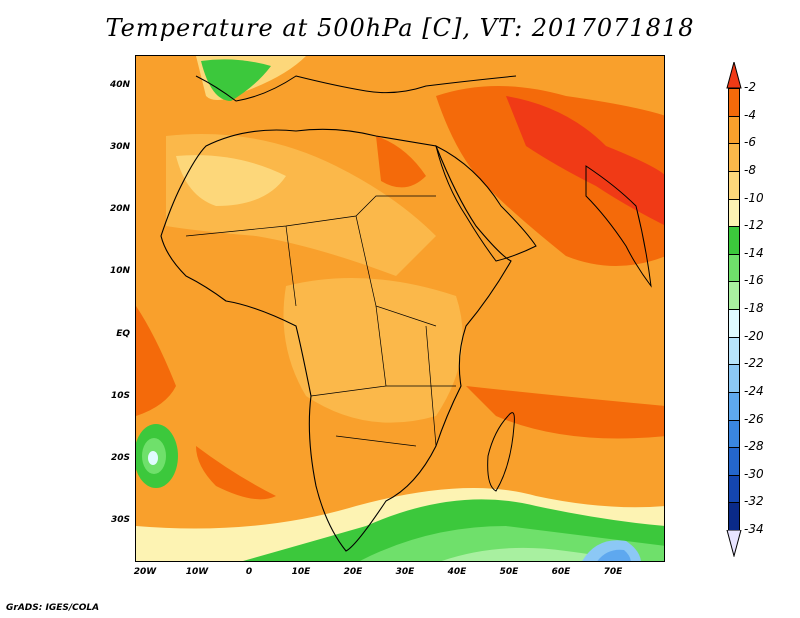 Image resolution: width=800 pixels, height=618 pixels. Describe the element at coordinates (613, 572) in the screenshot. I see `lon-label: 70E` at that location.